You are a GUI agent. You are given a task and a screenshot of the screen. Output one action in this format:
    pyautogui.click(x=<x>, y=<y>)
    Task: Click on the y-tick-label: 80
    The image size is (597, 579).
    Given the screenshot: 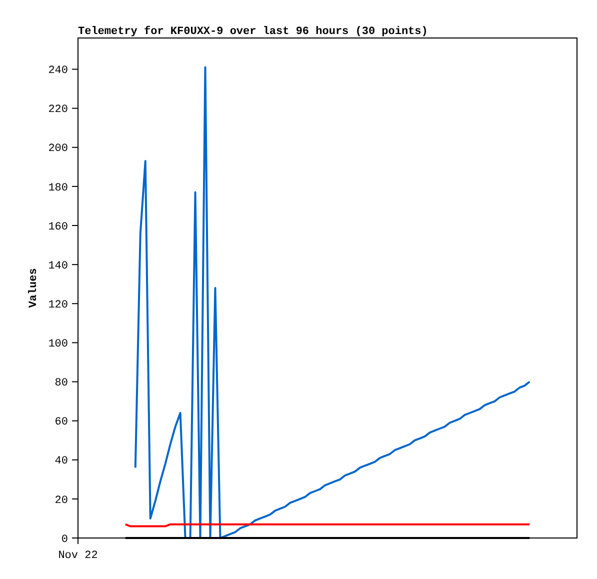 What is the action you would take?
    pyautogui.click(x=61, y=384)
    